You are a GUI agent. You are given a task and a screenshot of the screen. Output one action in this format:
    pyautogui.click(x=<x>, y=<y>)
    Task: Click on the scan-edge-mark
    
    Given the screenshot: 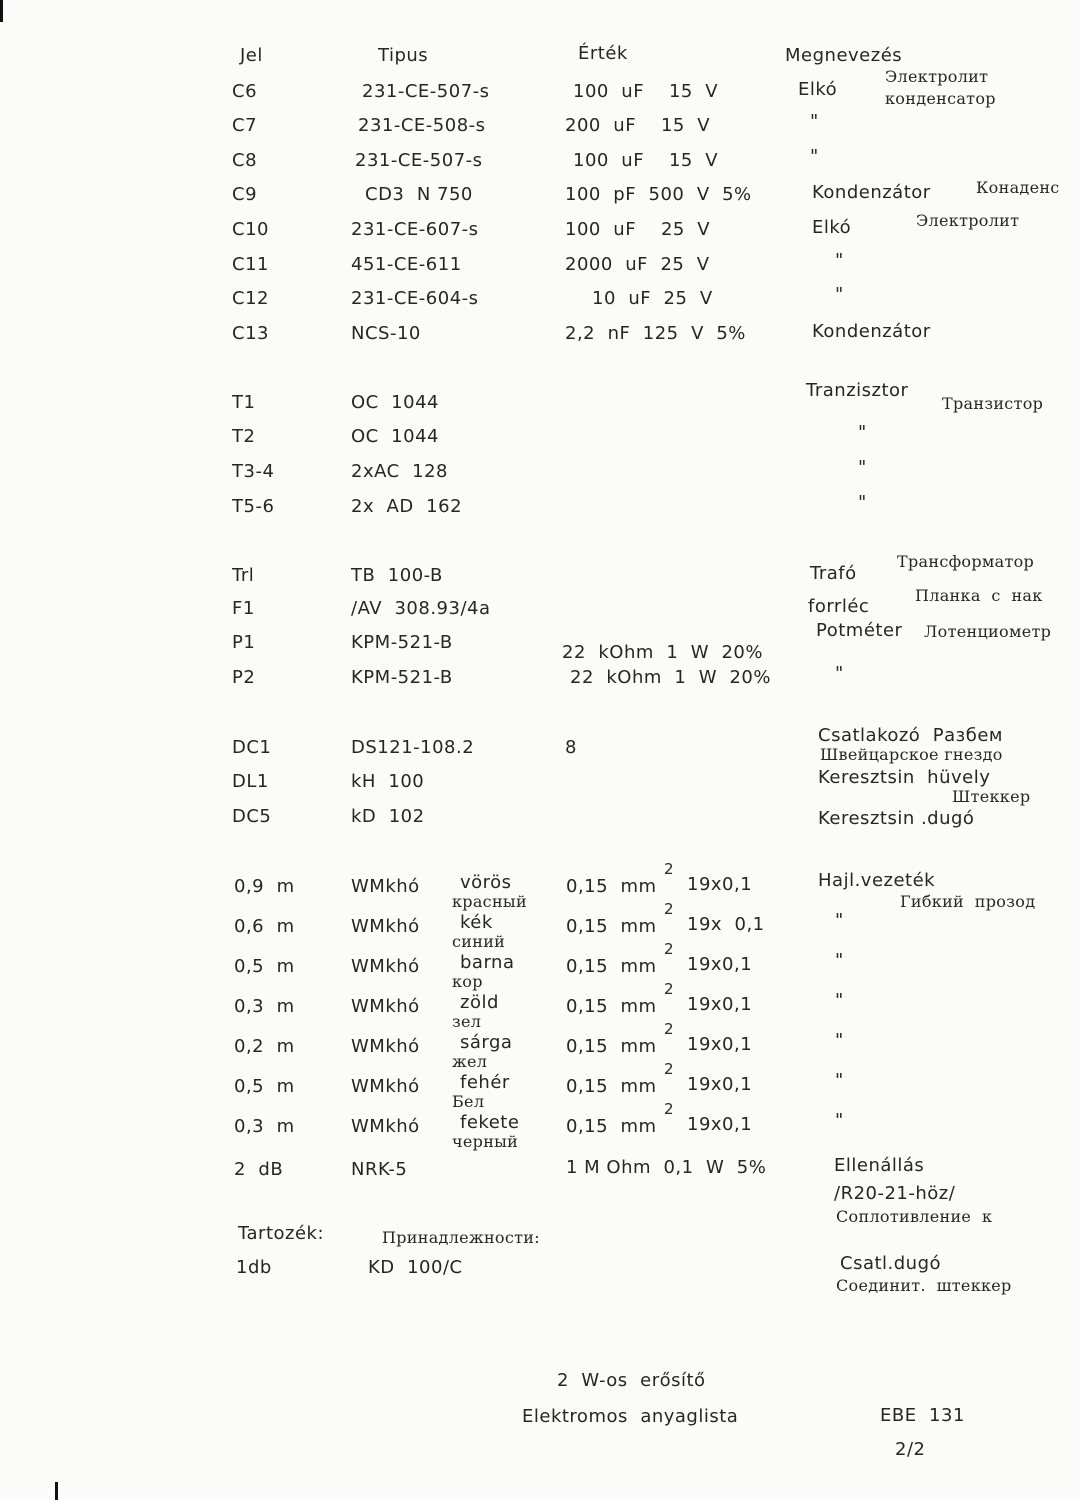 What is the action you would take?
    pyautogui.click(x=1, y=11)
    